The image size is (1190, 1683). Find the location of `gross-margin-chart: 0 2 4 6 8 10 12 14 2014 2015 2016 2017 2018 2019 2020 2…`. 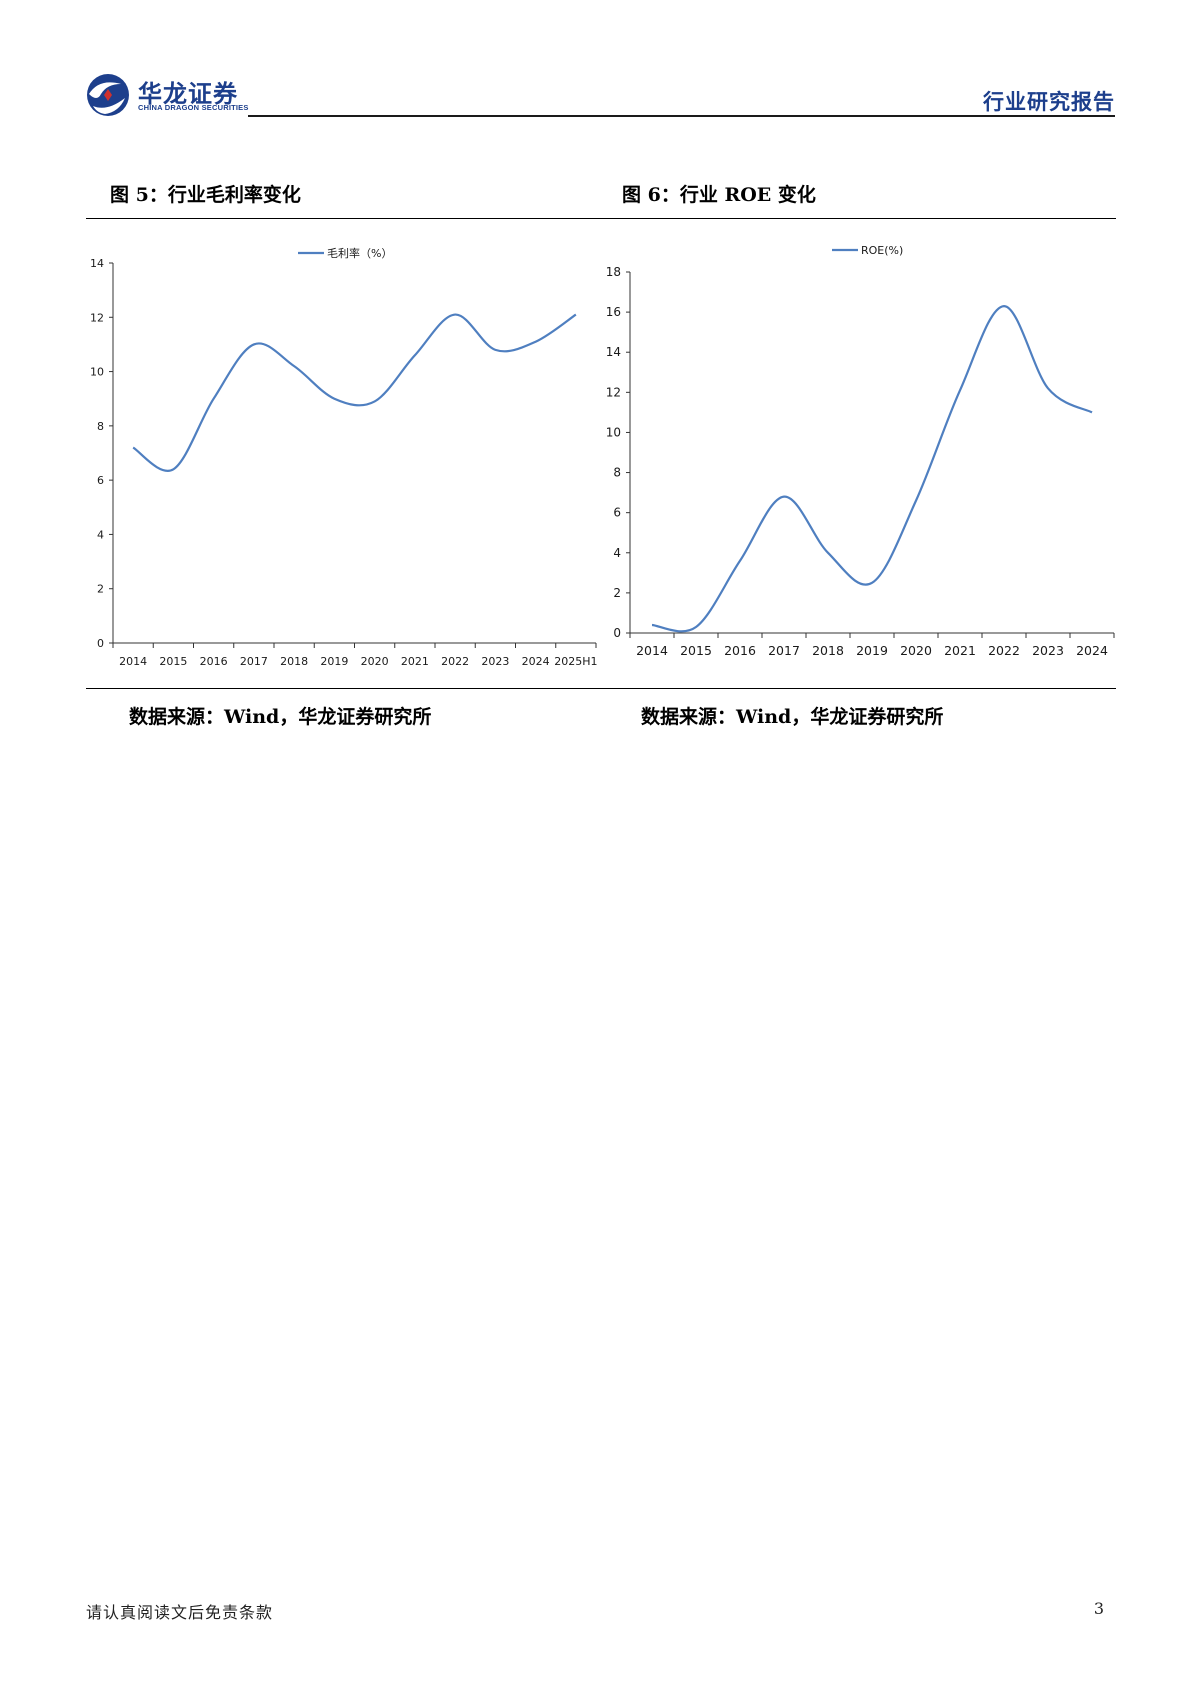

gross-margin-chart: 0 2 4 6 8 10 12 14 2014 2015 2016 2017 2018 2019 2020 2… is located at coordinates (344, 457).